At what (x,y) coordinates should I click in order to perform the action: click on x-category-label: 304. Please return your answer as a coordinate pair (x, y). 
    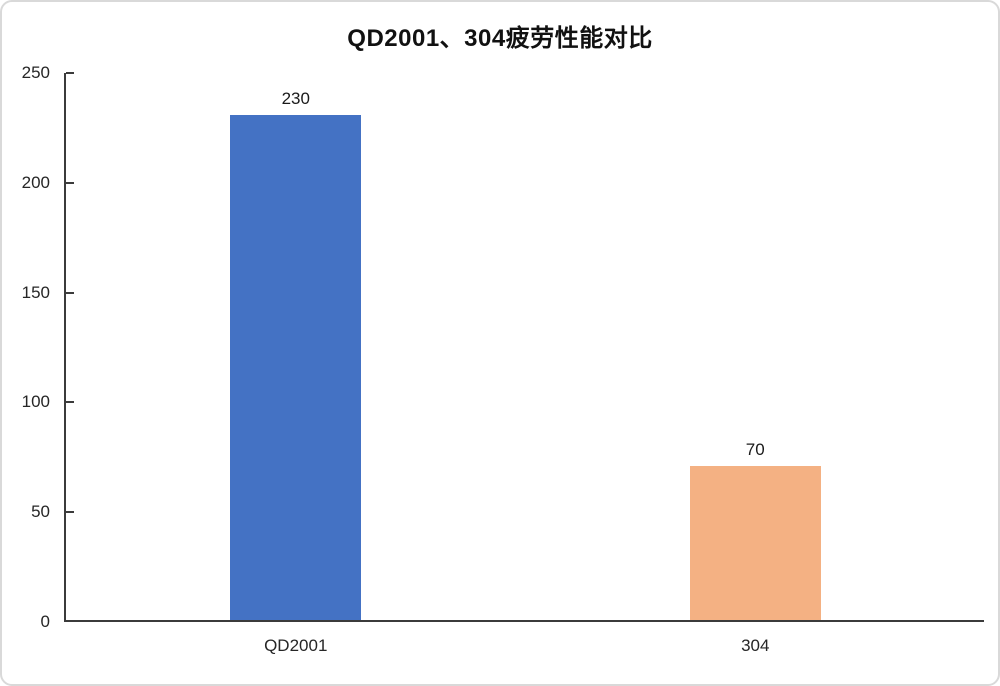
    Looking at the image, I should click on (755, 645).